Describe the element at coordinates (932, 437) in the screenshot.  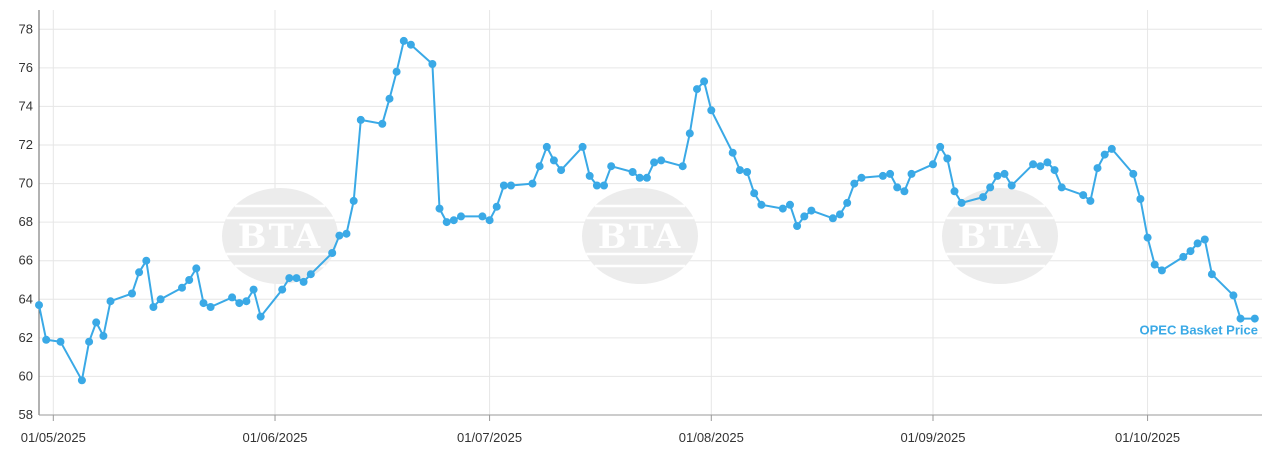
I see `x-tick-label: 01/09/2025` at that location.